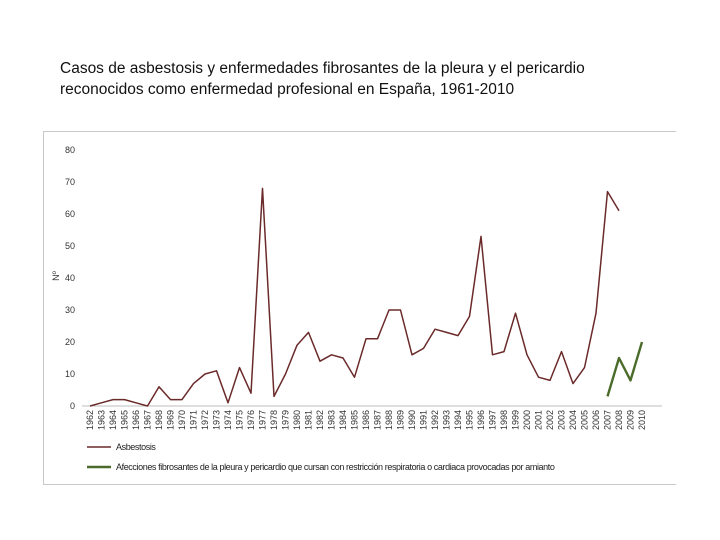  I want to click on x-tick-label: 1977, so click(263, 420).